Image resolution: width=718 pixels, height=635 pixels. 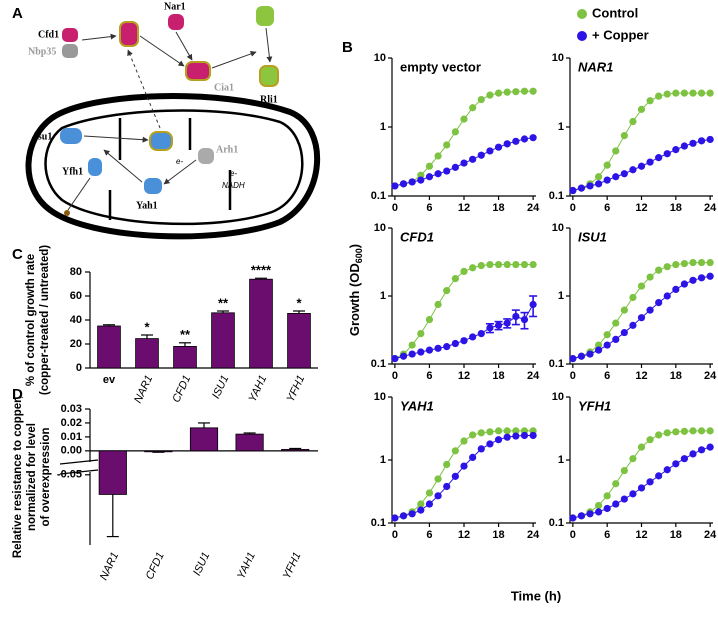 What do you see at coordinates (224, 87) in the screenshot?
I see `protein-label: Cia1` at bounding box center [224, 87].